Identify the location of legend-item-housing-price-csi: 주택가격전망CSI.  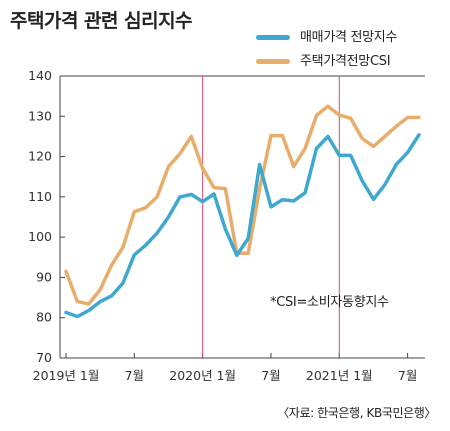
(323, 59).